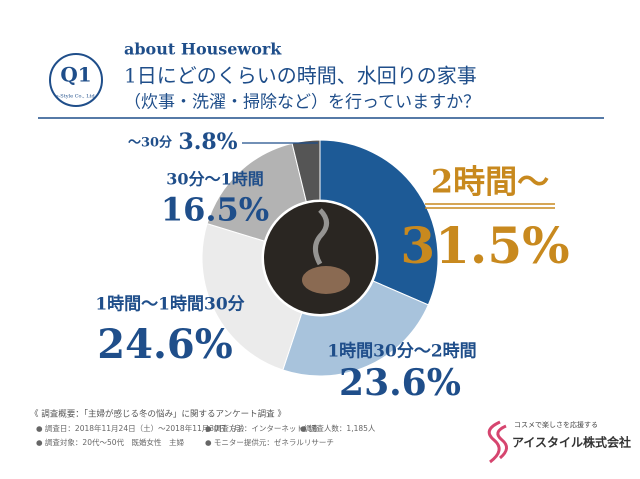  I want to click on category-label: ～30分, so click(150, 143).